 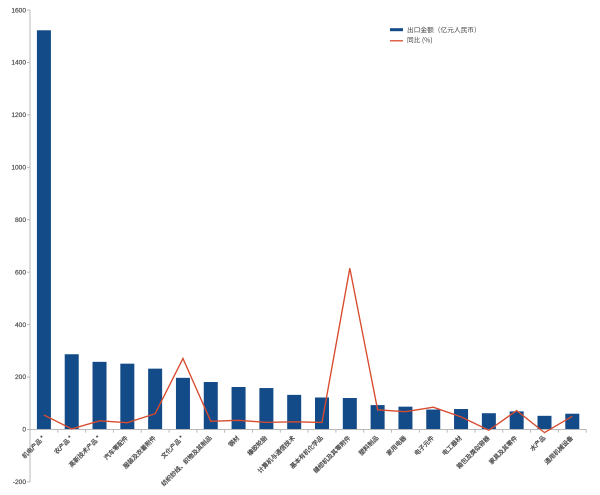 What do you see at coordinates (18, 168) in the screenshot?
I see `svg-text: 1000` at bounding box center [18, 168].